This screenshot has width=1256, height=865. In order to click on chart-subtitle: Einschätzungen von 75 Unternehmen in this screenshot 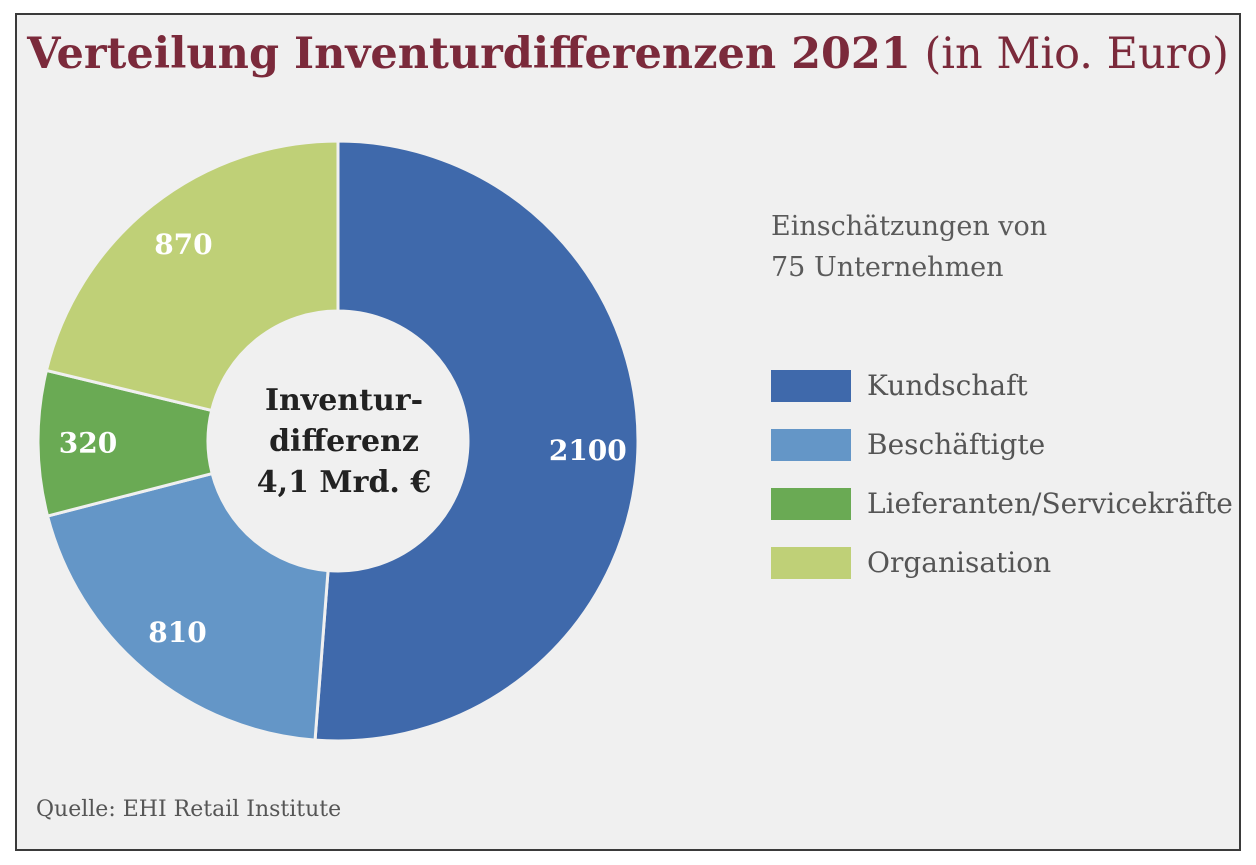, I will do `click(909, 247)`.